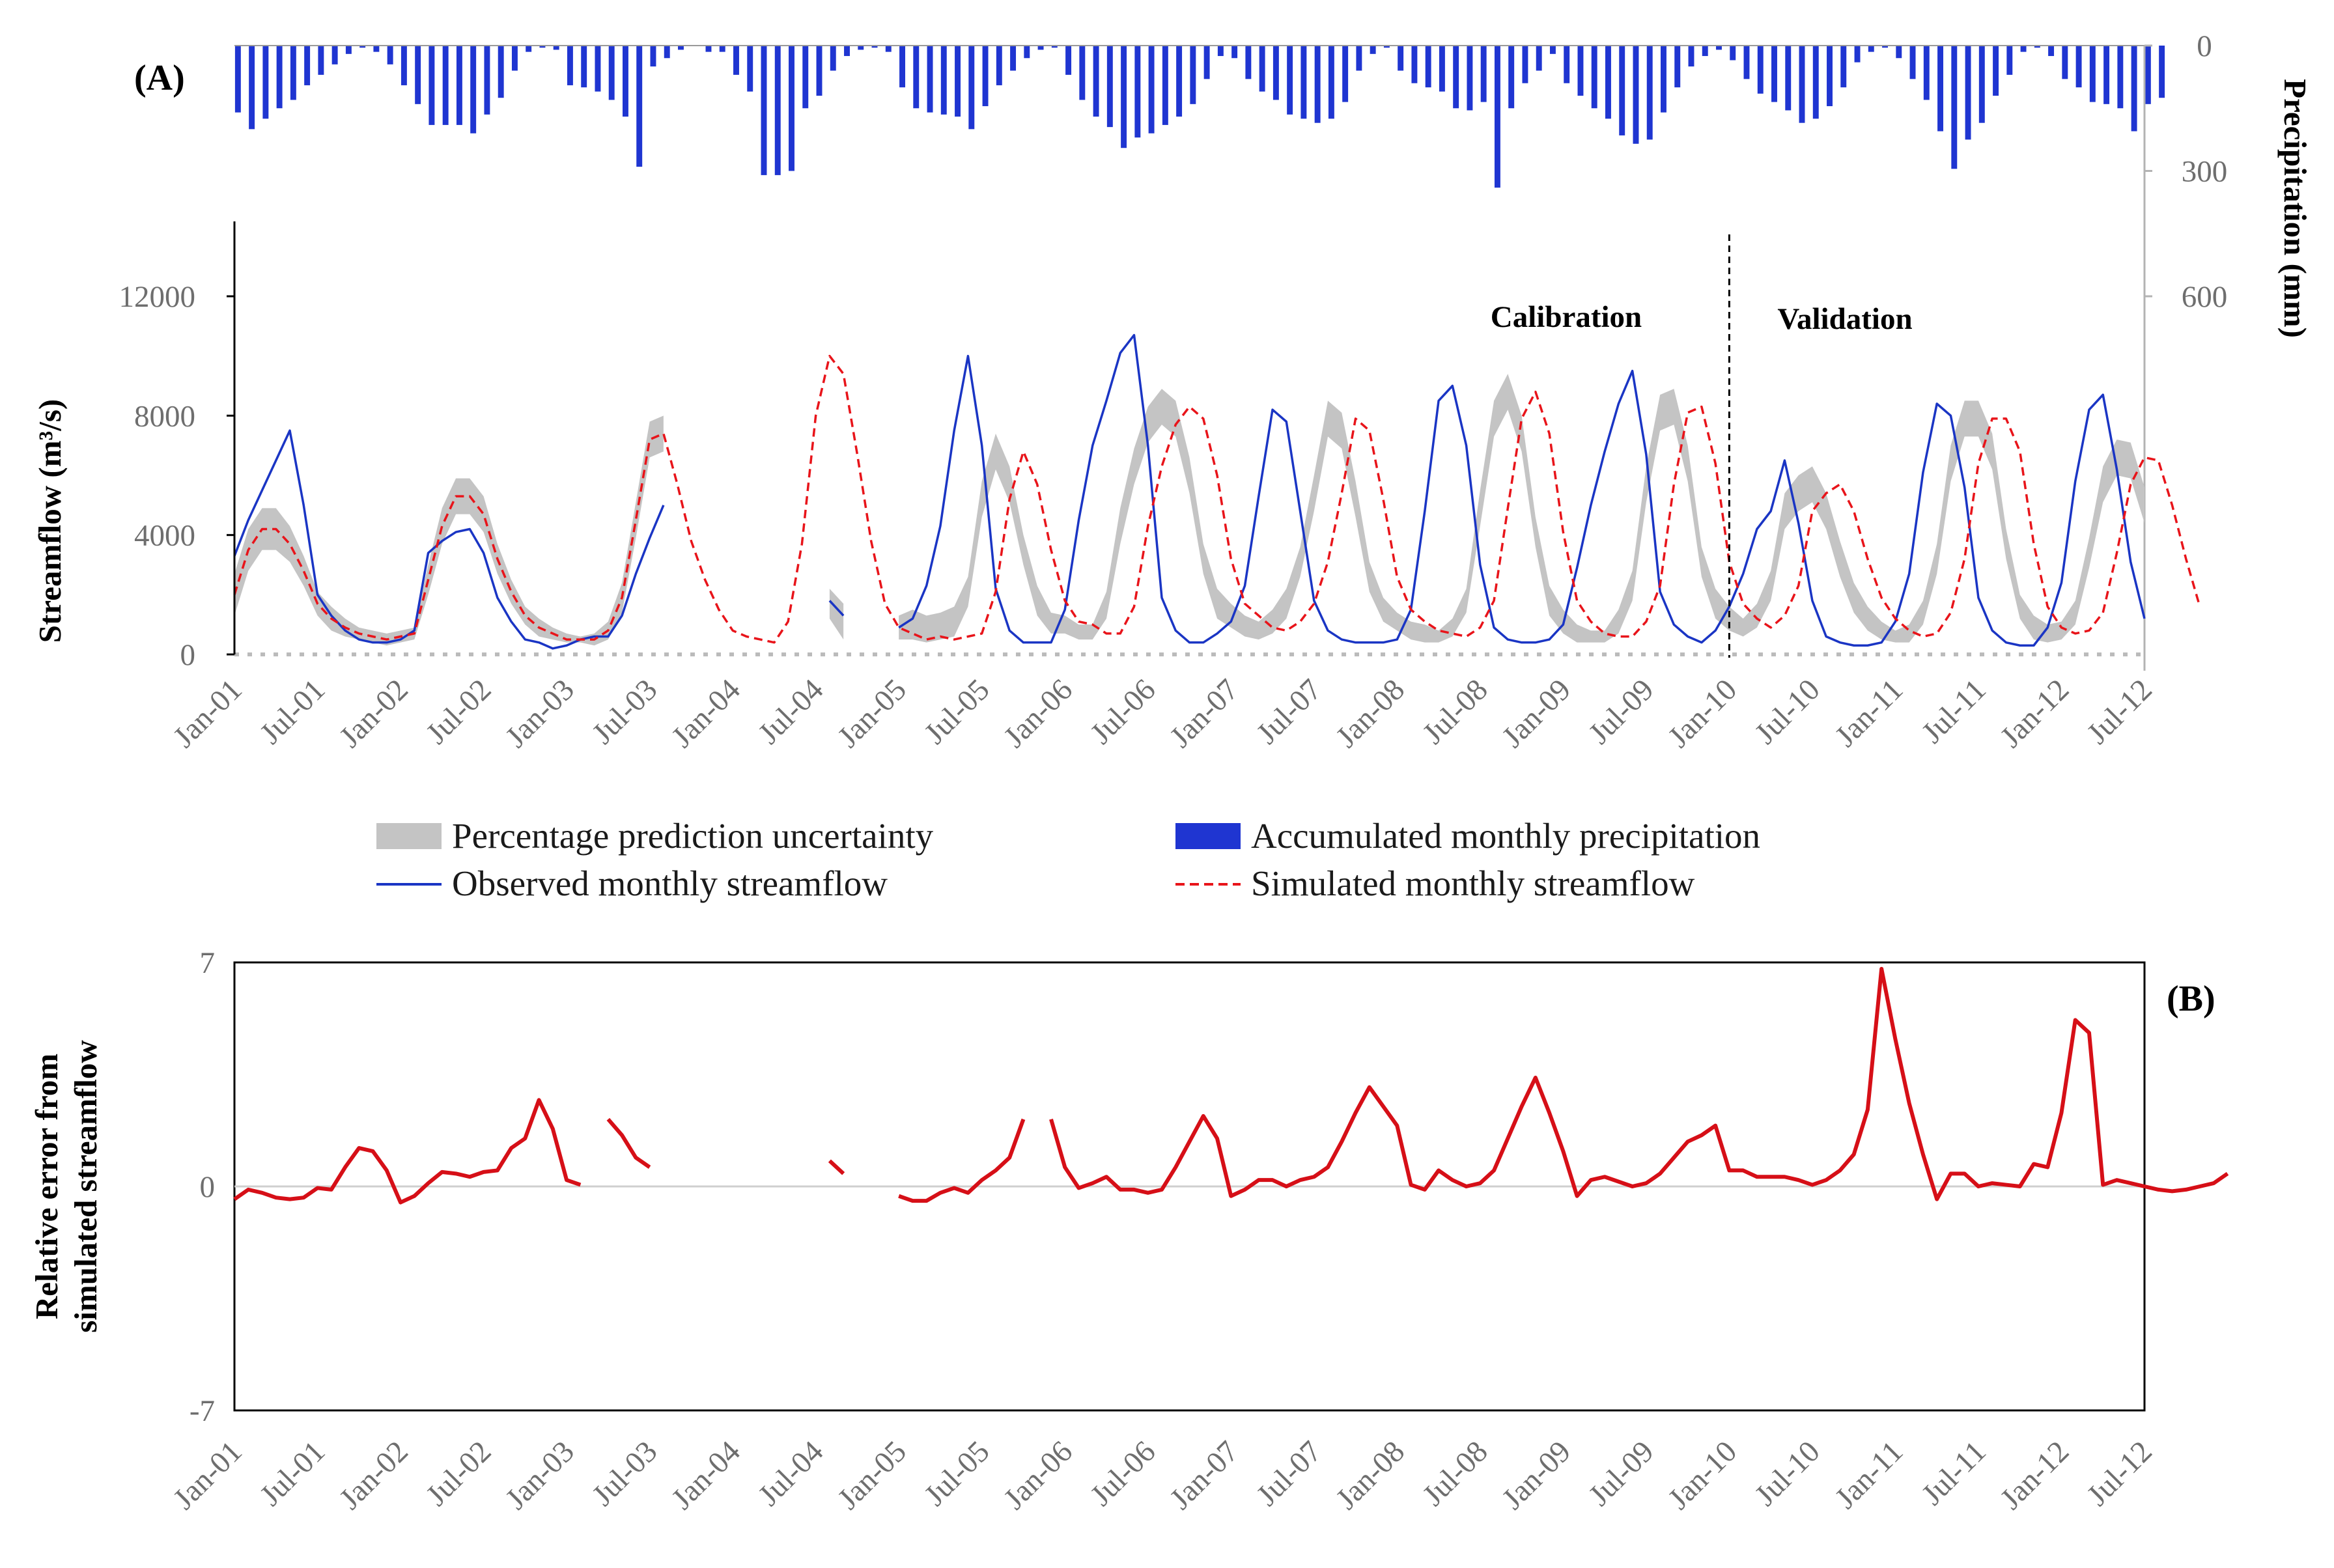 This screenshot has height=1568, width=2334. Describe the element at coordinates (409, 836) in the screenshot. I see `legend-uncertainty-swatch` at that location.